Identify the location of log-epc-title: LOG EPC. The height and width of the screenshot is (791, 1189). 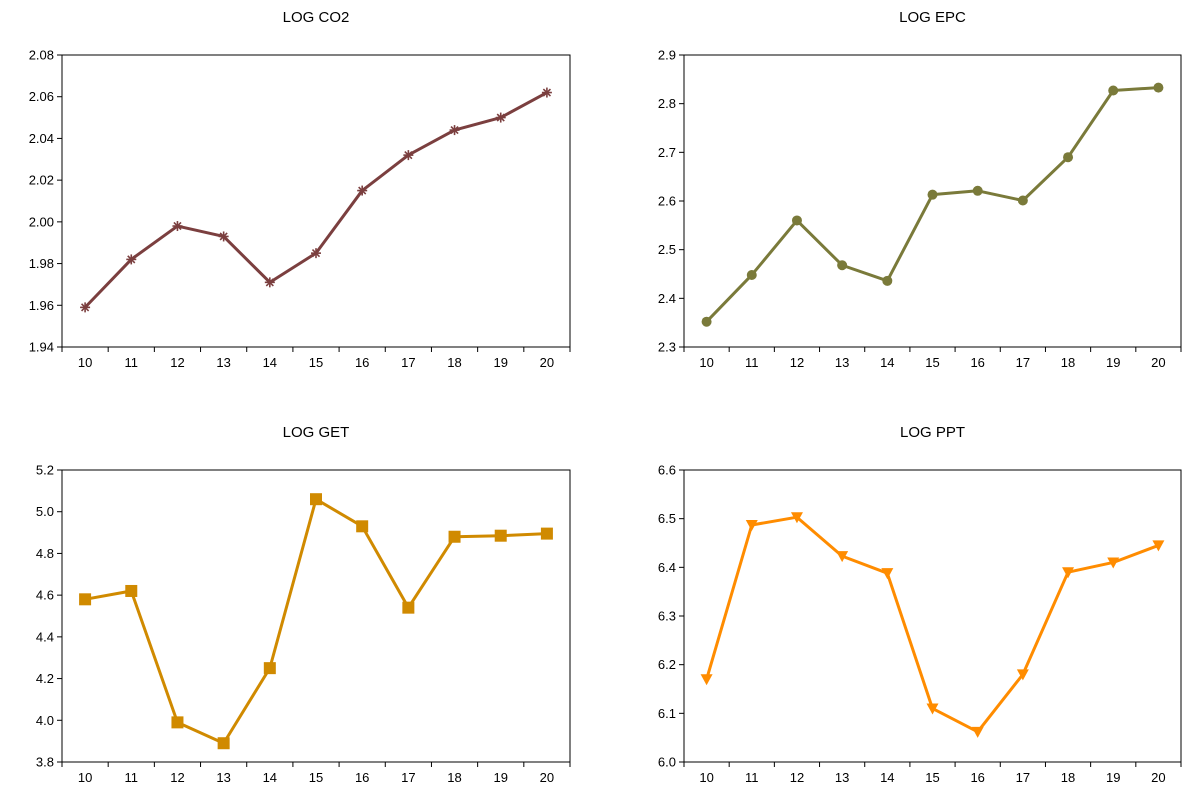
(932, 17).